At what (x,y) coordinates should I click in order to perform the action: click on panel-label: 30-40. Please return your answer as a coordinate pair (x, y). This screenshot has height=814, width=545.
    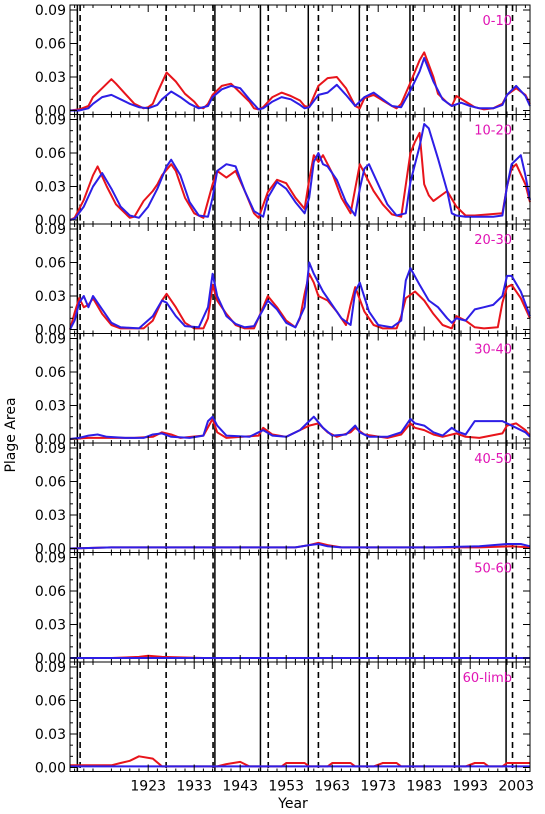
    Looking at the image, I should click on (493, 350).